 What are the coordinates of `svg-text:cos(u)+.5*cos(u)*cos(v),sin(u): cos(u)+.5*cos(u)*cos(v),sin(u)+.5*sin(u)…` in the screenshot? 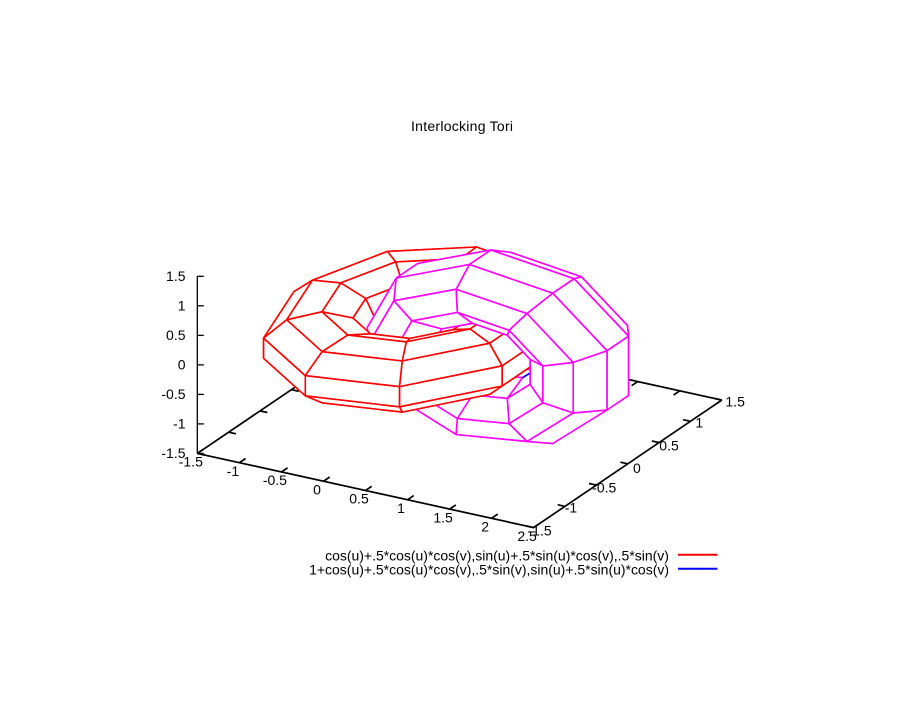 It's located at (497, 555).